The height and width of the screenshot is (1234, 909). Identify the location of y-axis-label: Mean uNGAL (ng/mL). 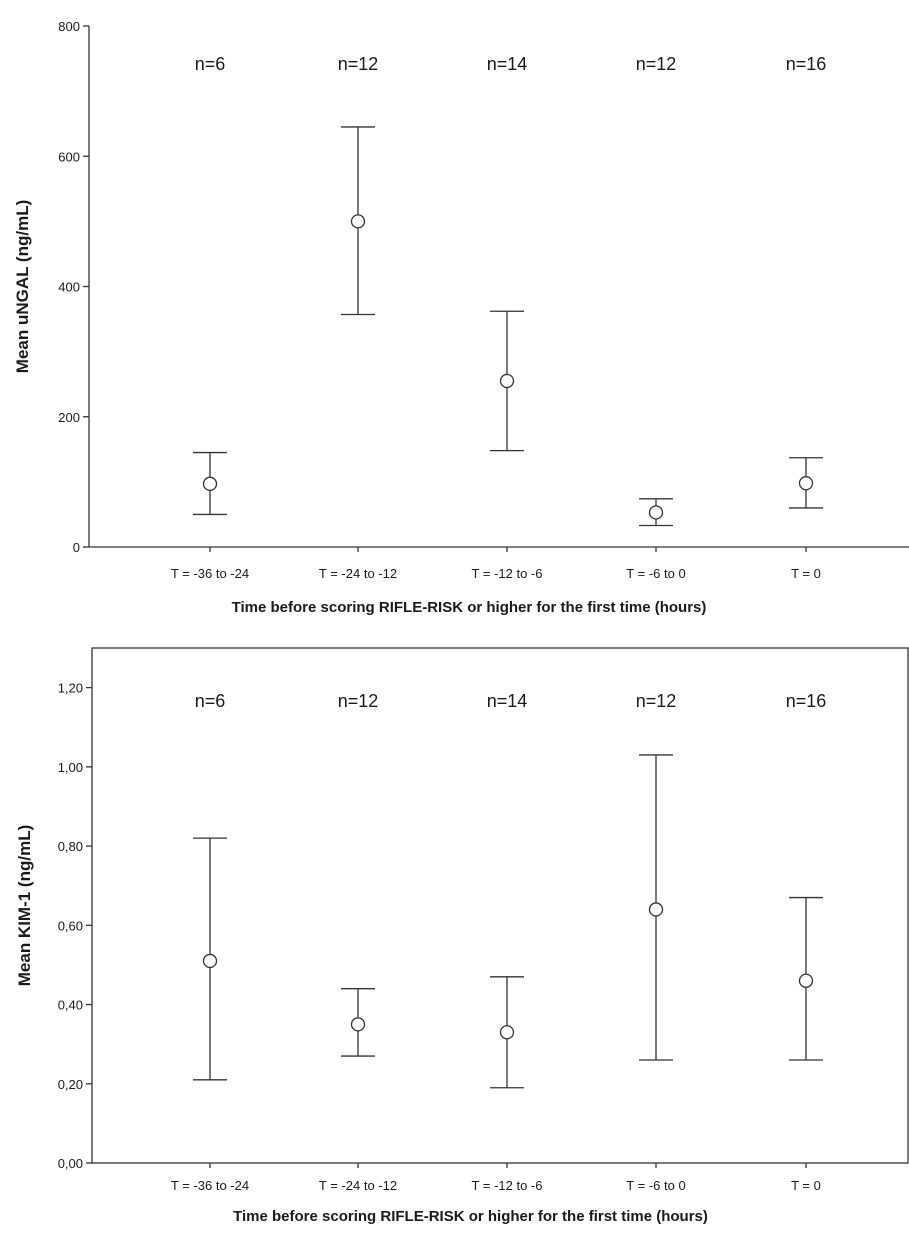
(22, 286).